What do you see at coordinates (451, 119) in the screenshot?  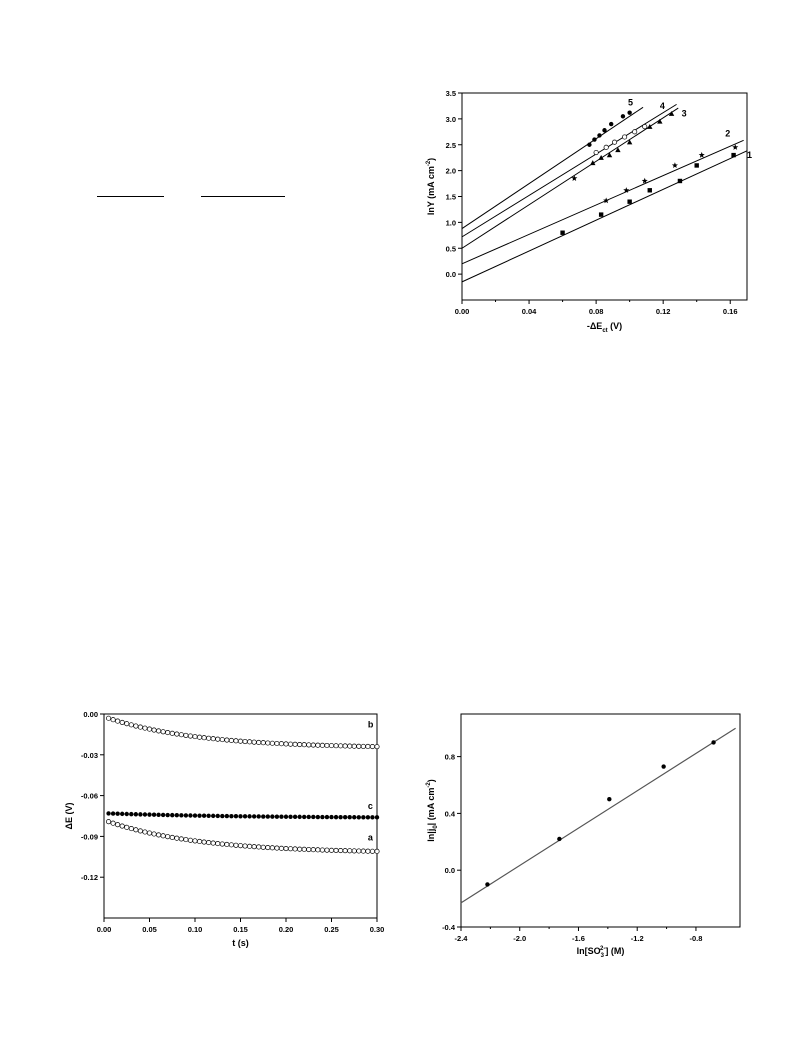 I see `y-tick-label: 3.0` at bounding box center [451, 119].